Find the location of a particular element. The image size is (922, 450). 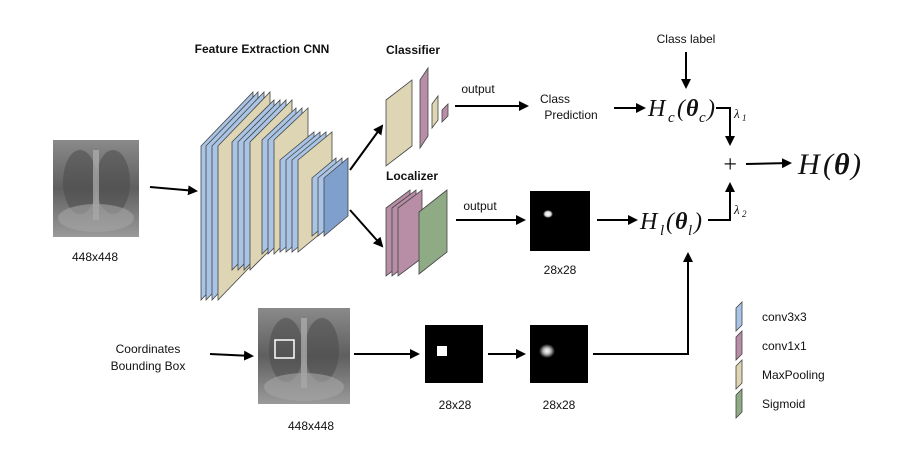

localizer-heatmap is located at coordinates (560, 221).